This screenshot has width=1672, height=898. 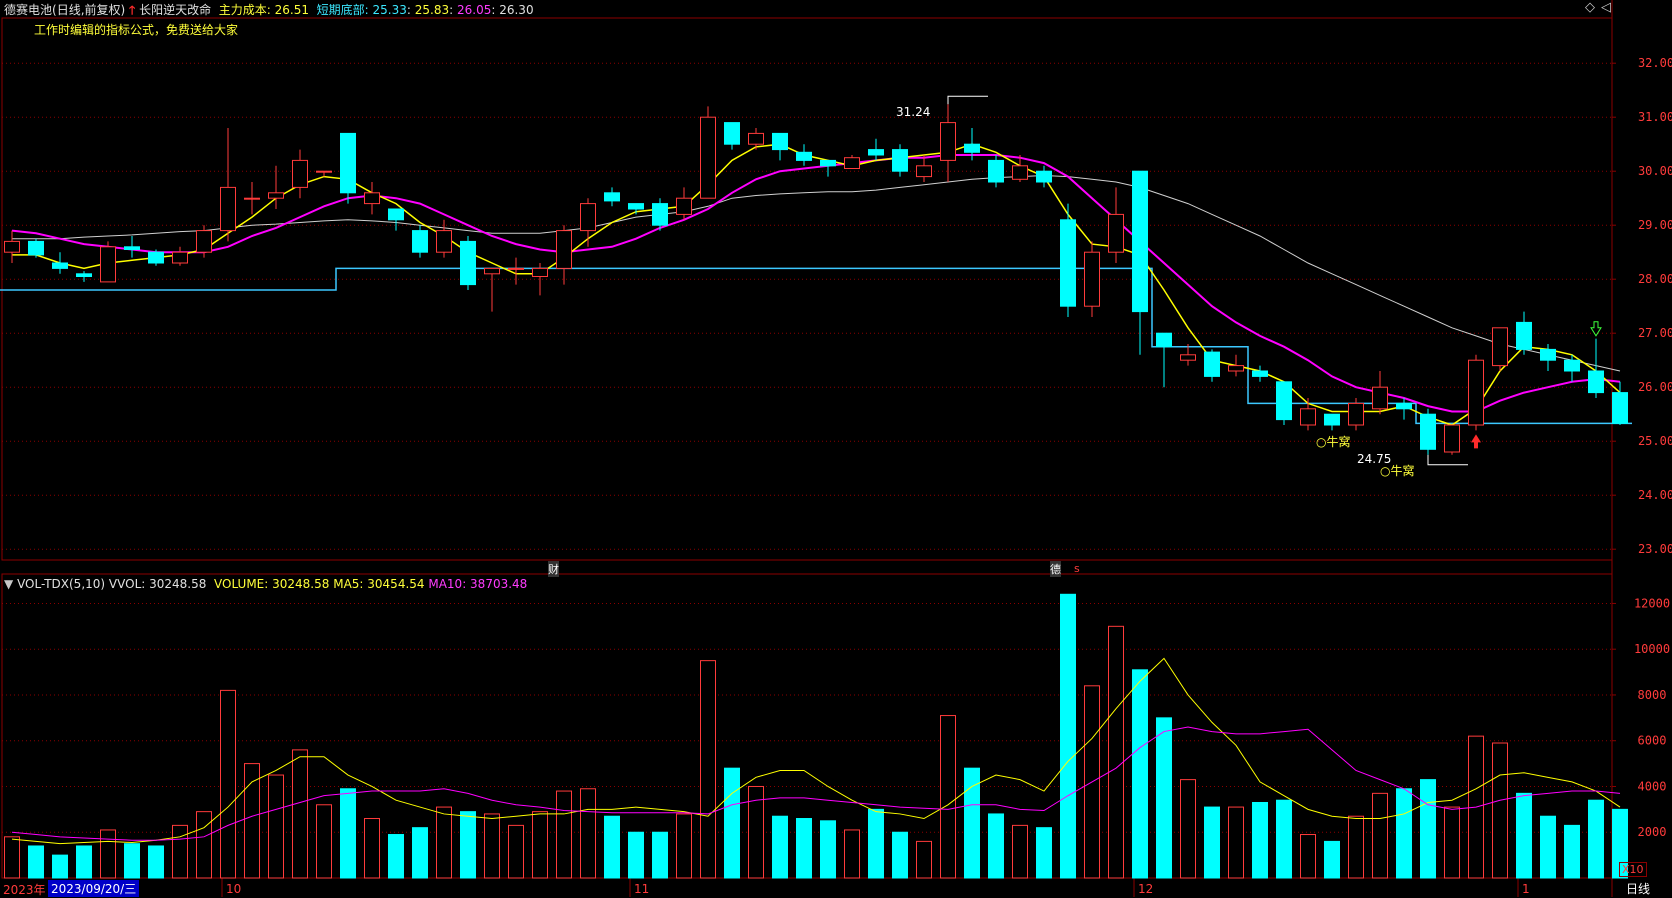 What do you see at coordinates (272, 584) in the screenshot?
I see `volume-value: VOLUME: 30248.58` at bounding box center [272, 584].